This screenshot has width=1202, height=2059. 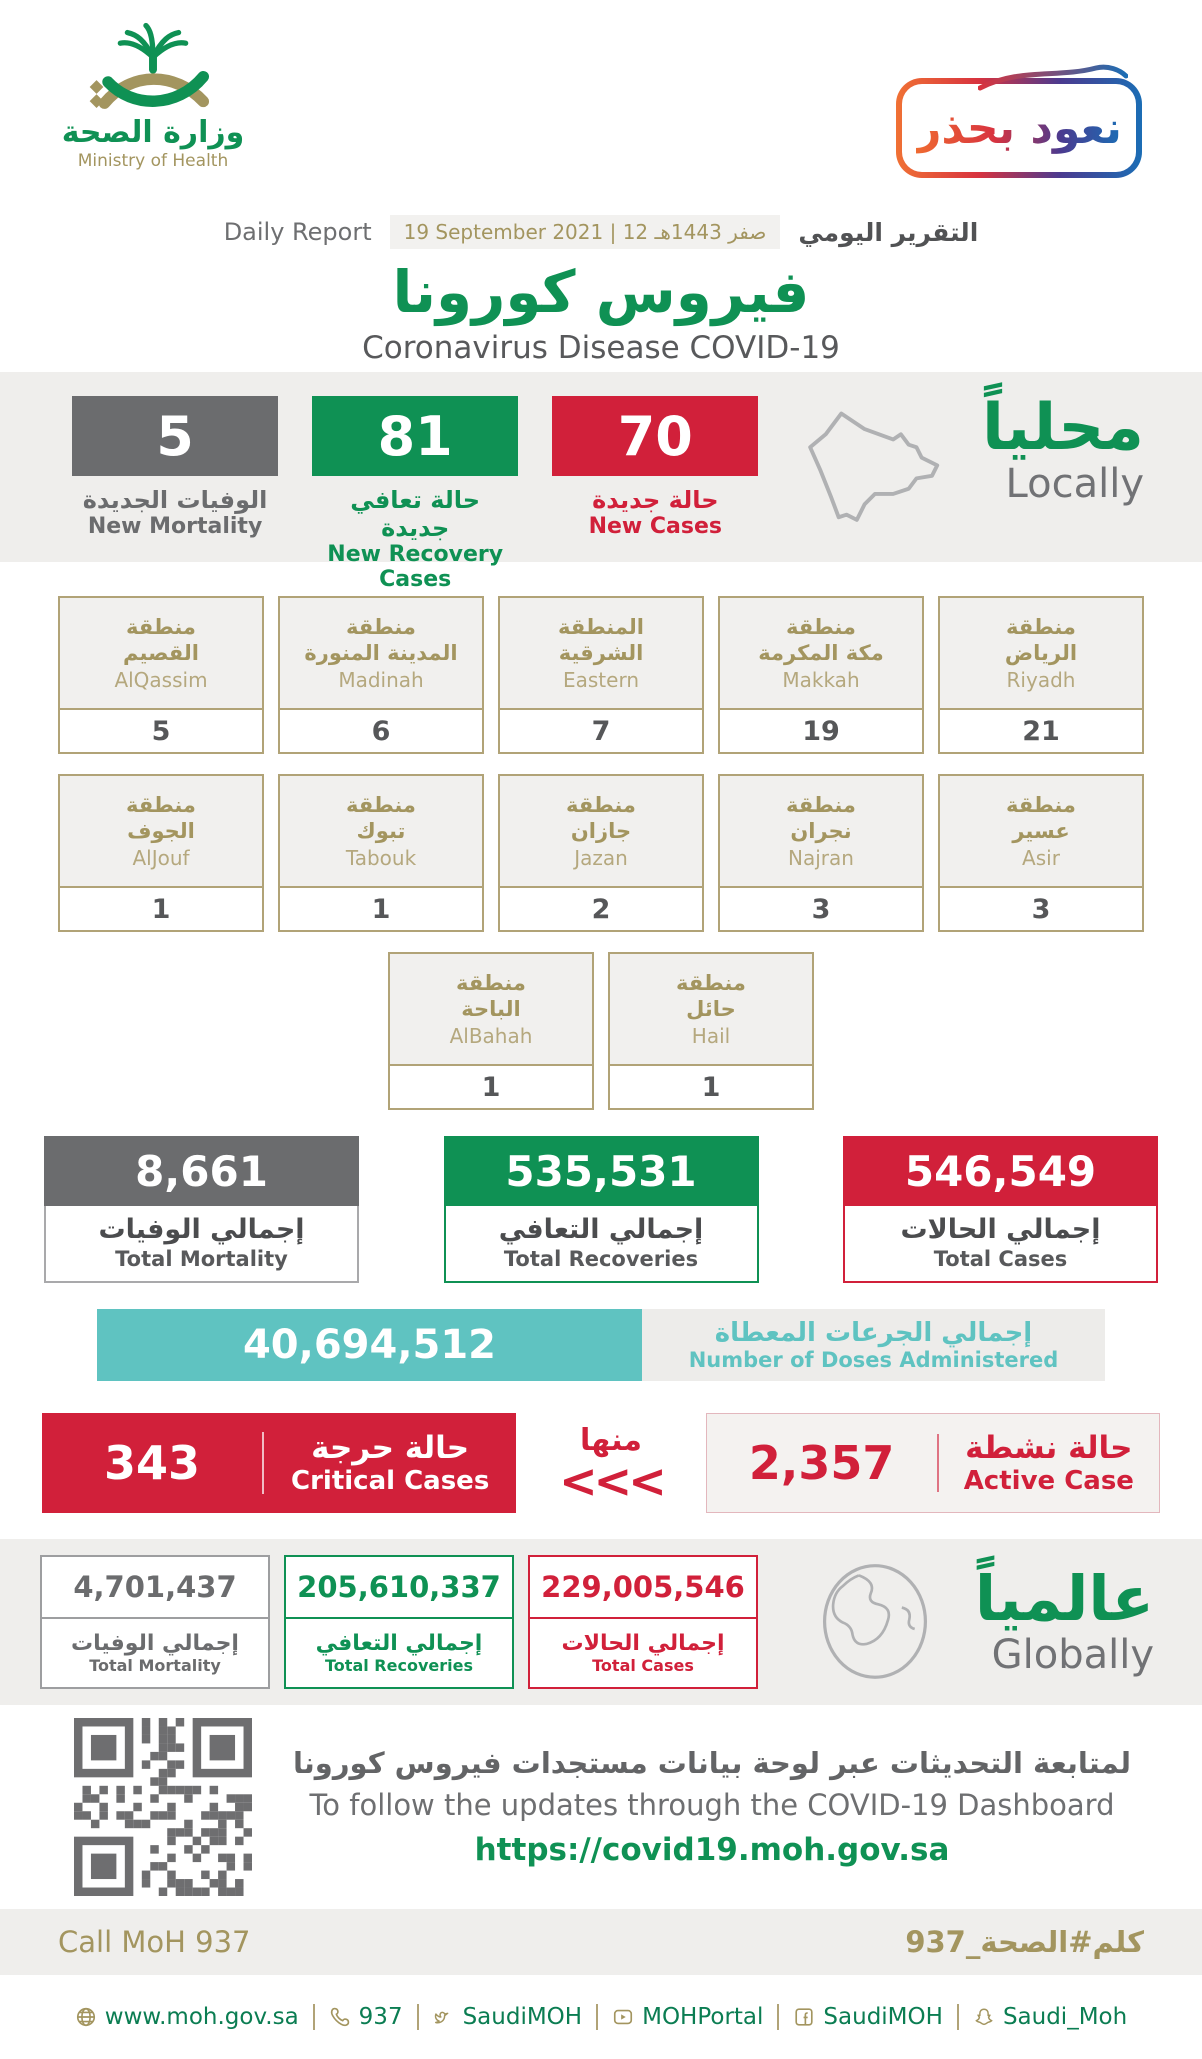 What do you see at coordinates (161, 817) in the screenshot?
I see `region-name-ar: منطقة الجوف` at bounding box center [161, 817].